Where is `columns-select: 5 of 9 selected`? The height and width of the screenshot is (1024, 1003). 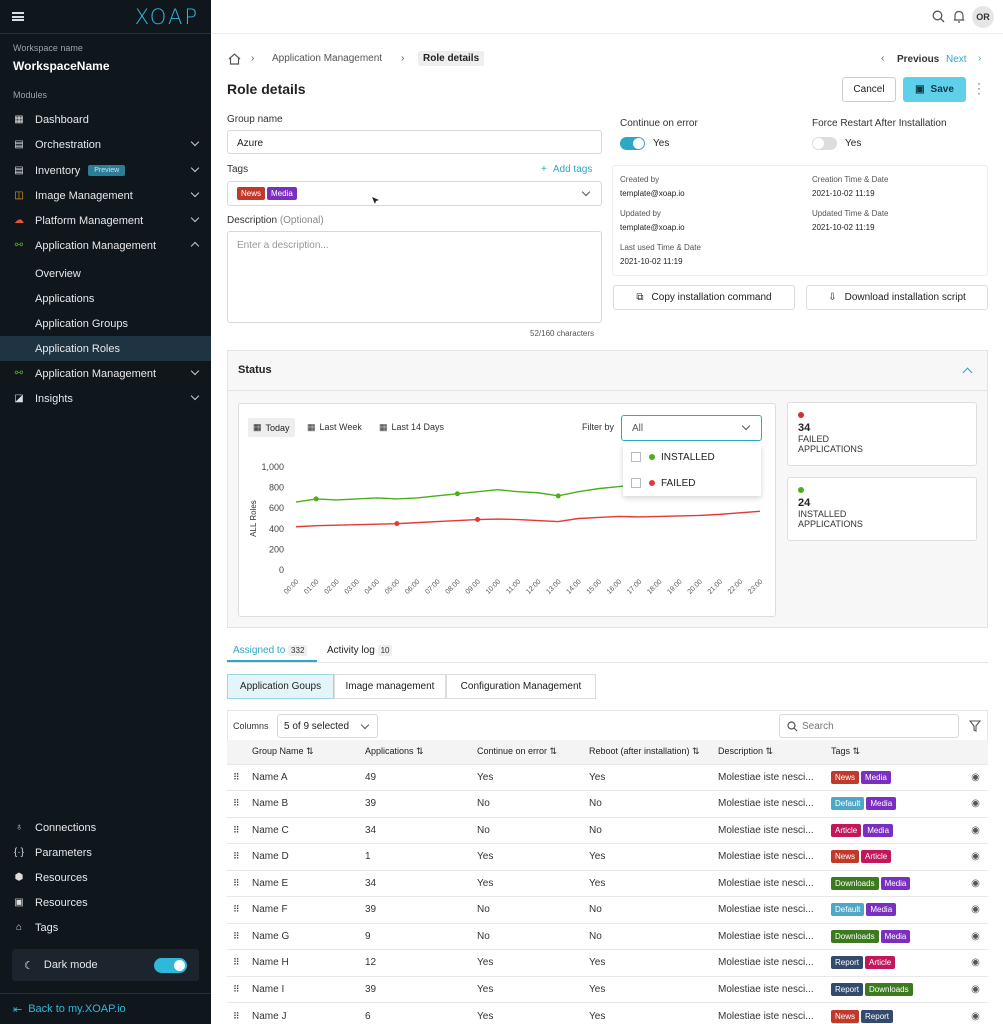
columns-select: 5 of 9 selected is located at coordinates (327, 726).